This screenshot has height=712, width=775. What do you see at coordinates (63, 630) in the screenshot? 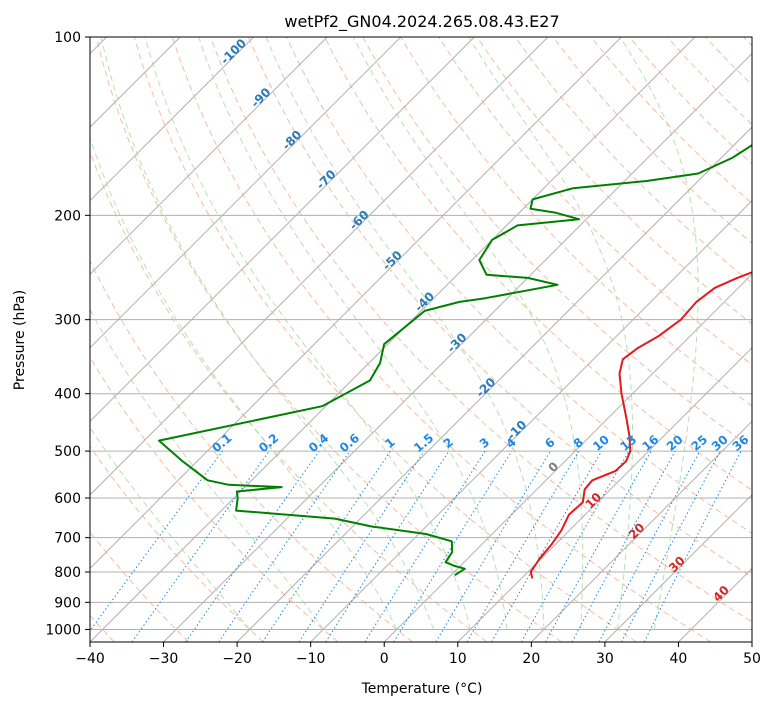
I see `y-tick-label: 1000` at bounding box center [63, 630].